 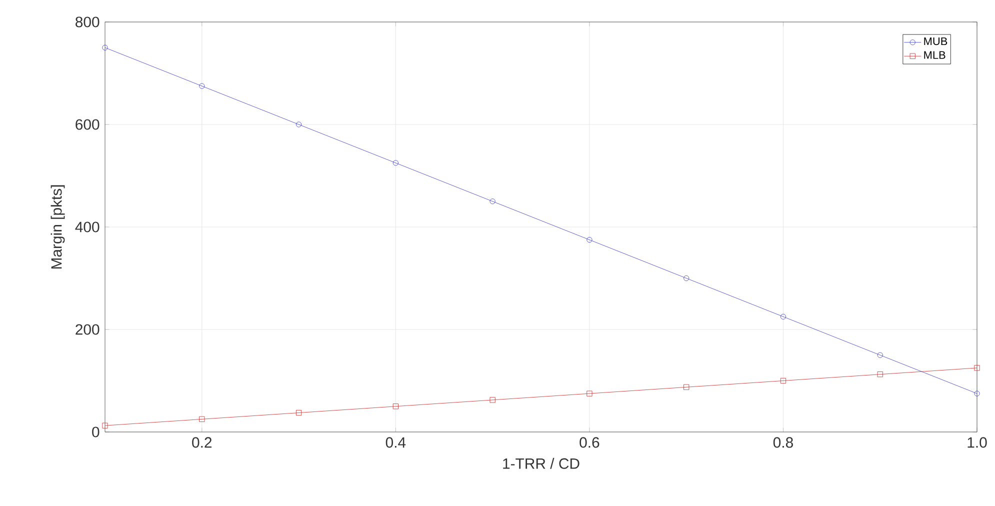 I want to click on legend-label: MLB, so click(x=935, y=55).